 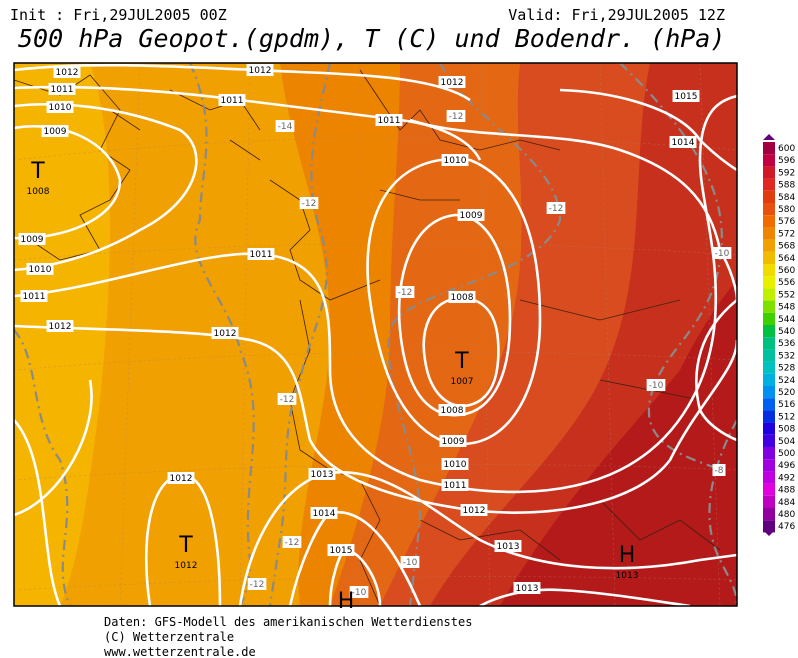 I want to click on isobar-label: 1015, so click(x=341, y=551).